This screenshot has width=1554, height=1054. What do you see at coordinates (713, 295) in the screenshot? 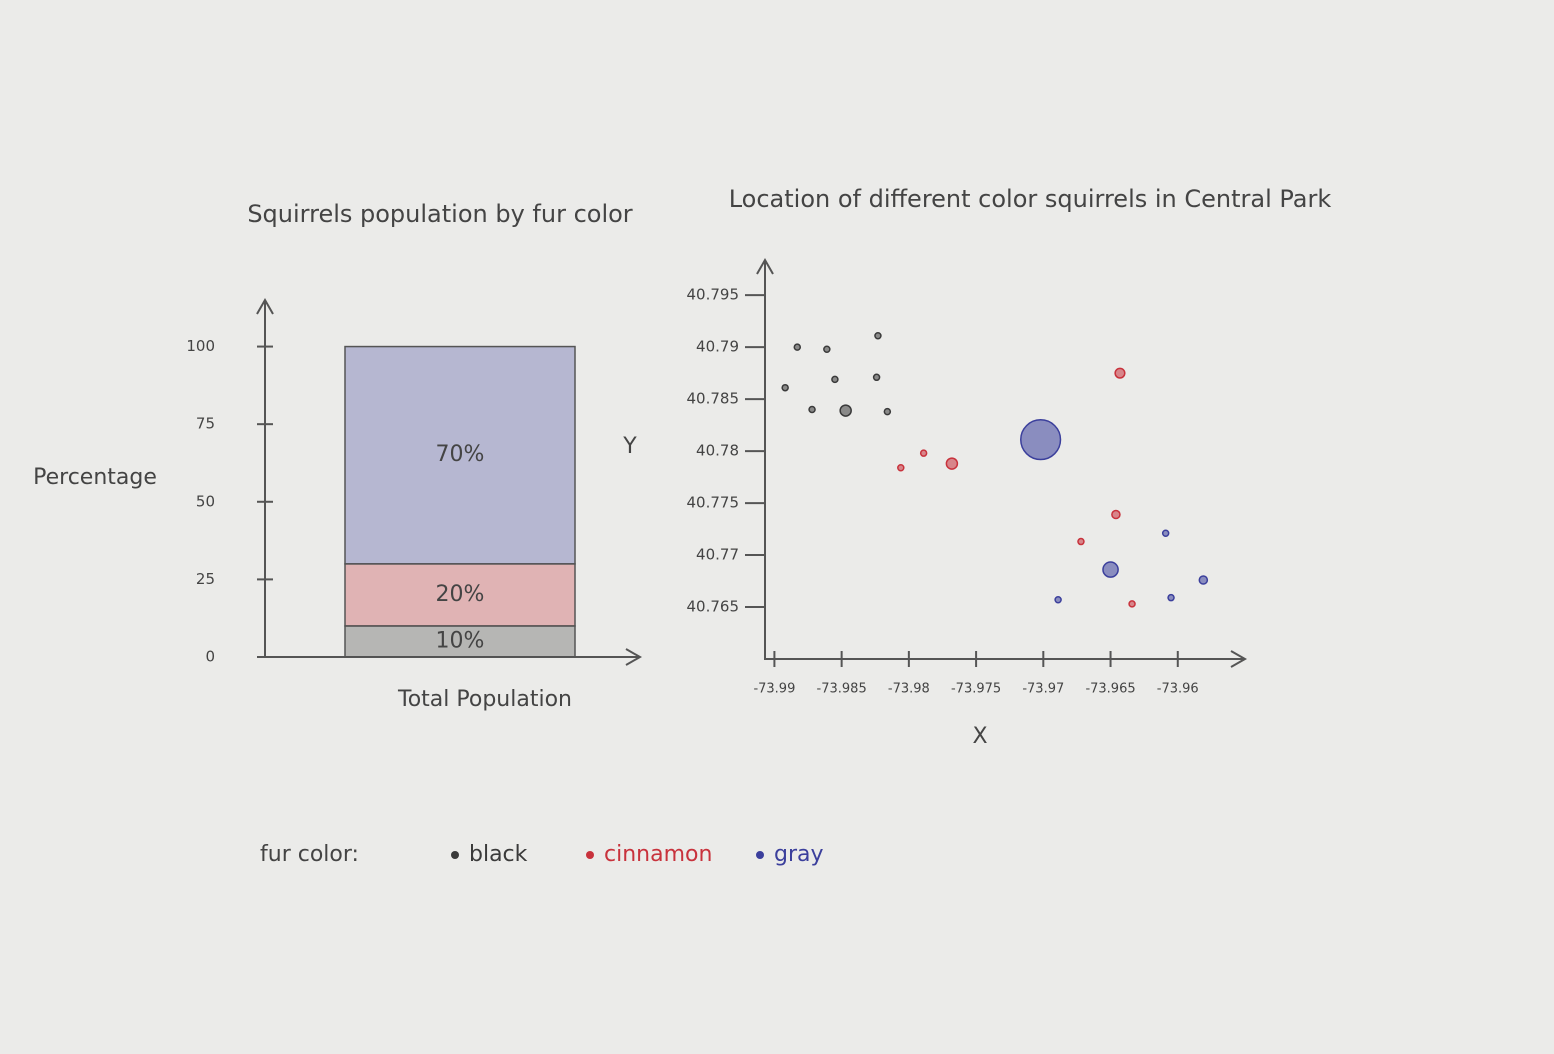
I see `y-tick-label: 40.795` at bounding box center [713, 295].